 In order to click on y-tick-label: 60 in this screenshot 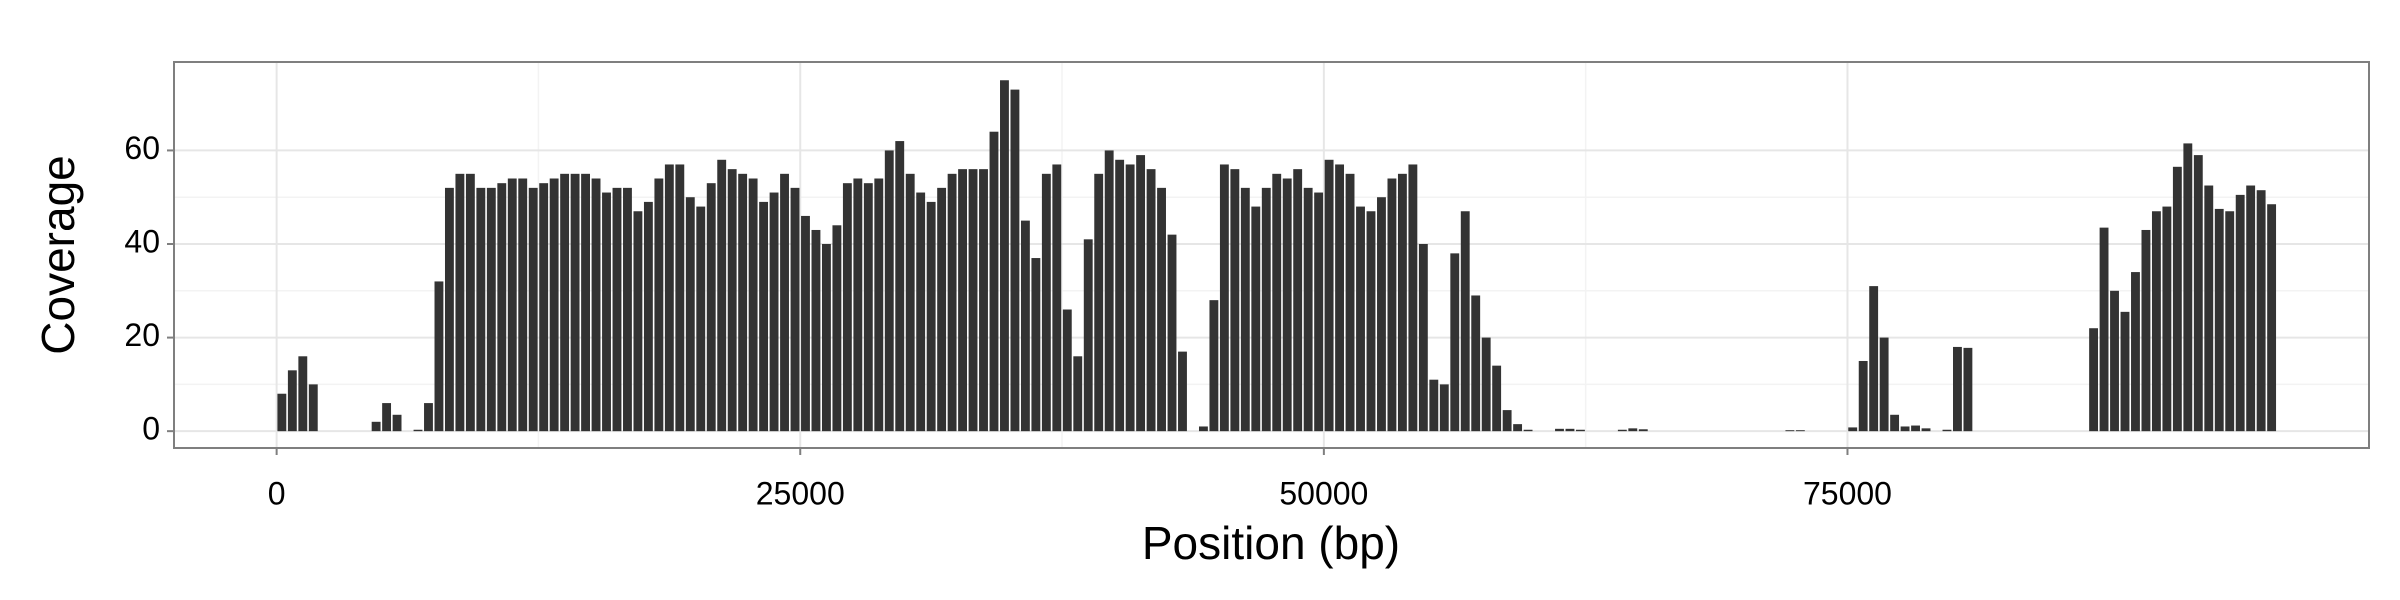, I will do `click(142, 148)`.